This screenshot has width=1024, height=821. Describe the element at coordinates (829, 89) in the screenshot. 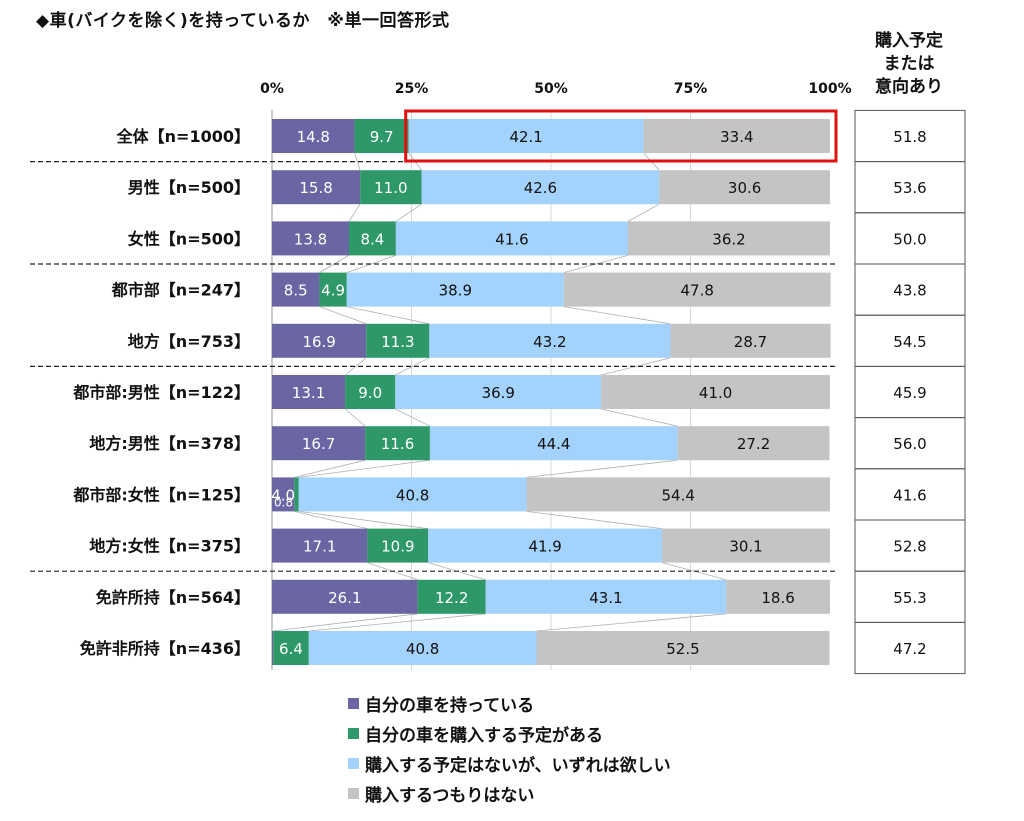

I see `x-tick-label: 100%` at that location.